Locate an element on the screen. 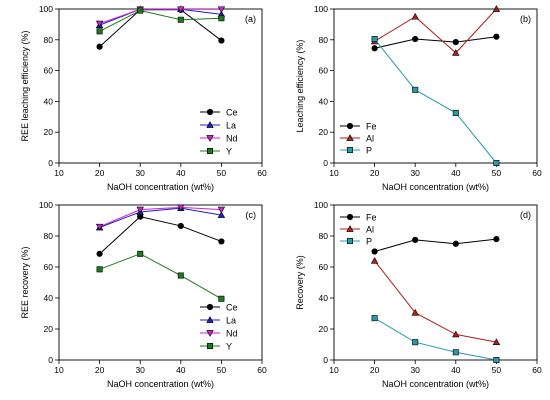 Image resolution: width=550 pixels, height=400 pixels. series-fe is located at coordinates (435, 42).